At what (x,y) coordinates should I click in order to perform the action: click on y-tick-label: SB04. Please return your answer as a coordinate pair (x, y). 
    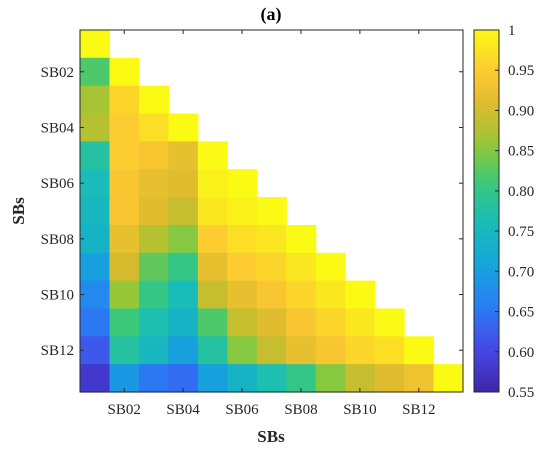
    Looking at the image, I should click on (58, 129).